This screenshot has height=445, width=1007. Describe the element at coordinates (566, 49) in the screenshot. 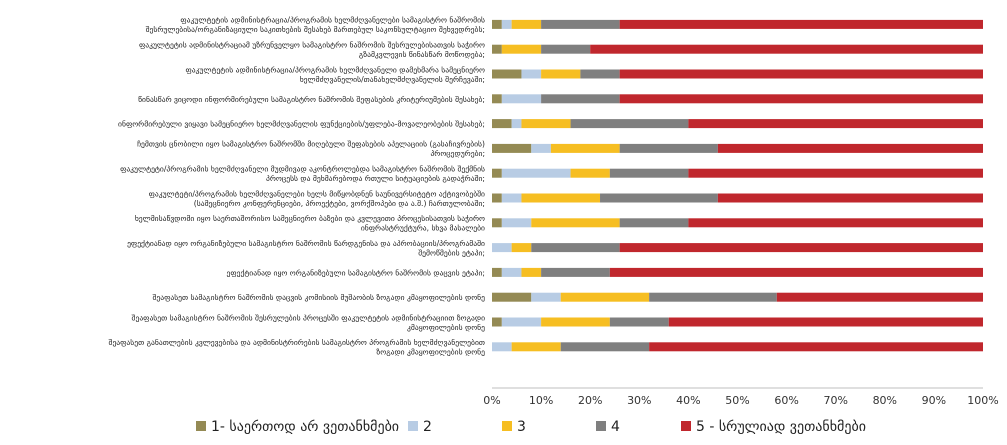

I see `bar-segment-row2-series4` at that location.